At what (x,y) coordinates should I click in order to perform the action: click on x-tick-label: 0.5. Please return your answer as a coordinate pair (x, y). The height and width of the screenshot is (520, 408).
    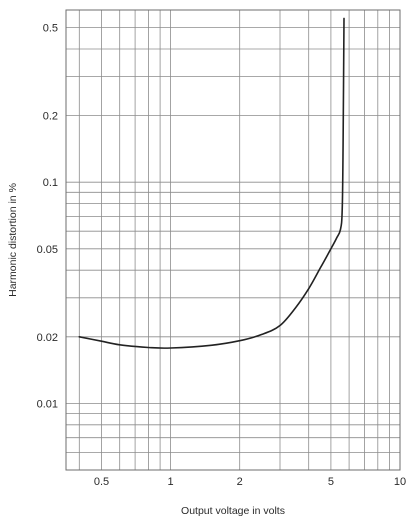
    Looking at the image, I should click on (101, 482).